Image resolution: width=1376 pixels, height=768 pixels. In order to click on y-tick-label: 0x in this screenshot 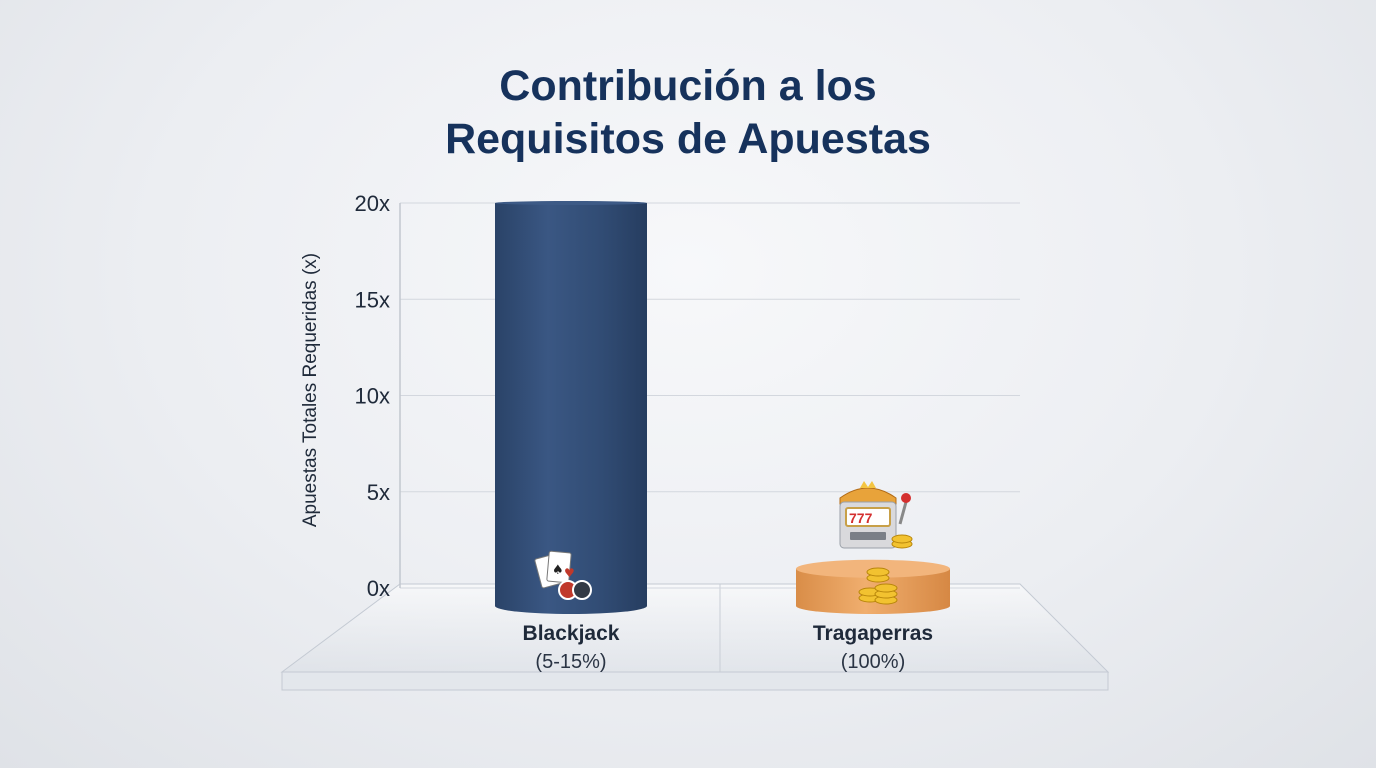, I will do `click(378, 588)`.